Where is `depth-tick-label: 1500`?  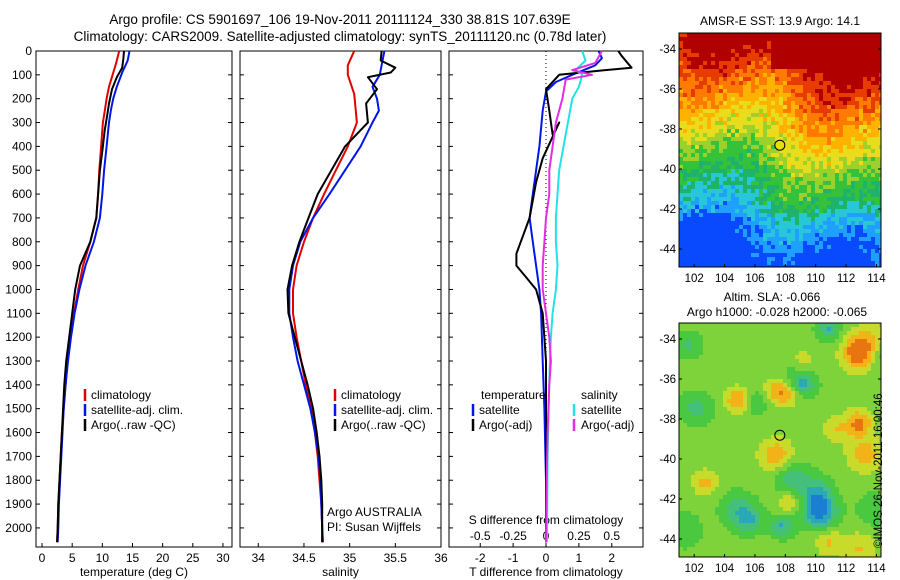 depth-tick-label: 1500 is located at coordinates (18, 409).